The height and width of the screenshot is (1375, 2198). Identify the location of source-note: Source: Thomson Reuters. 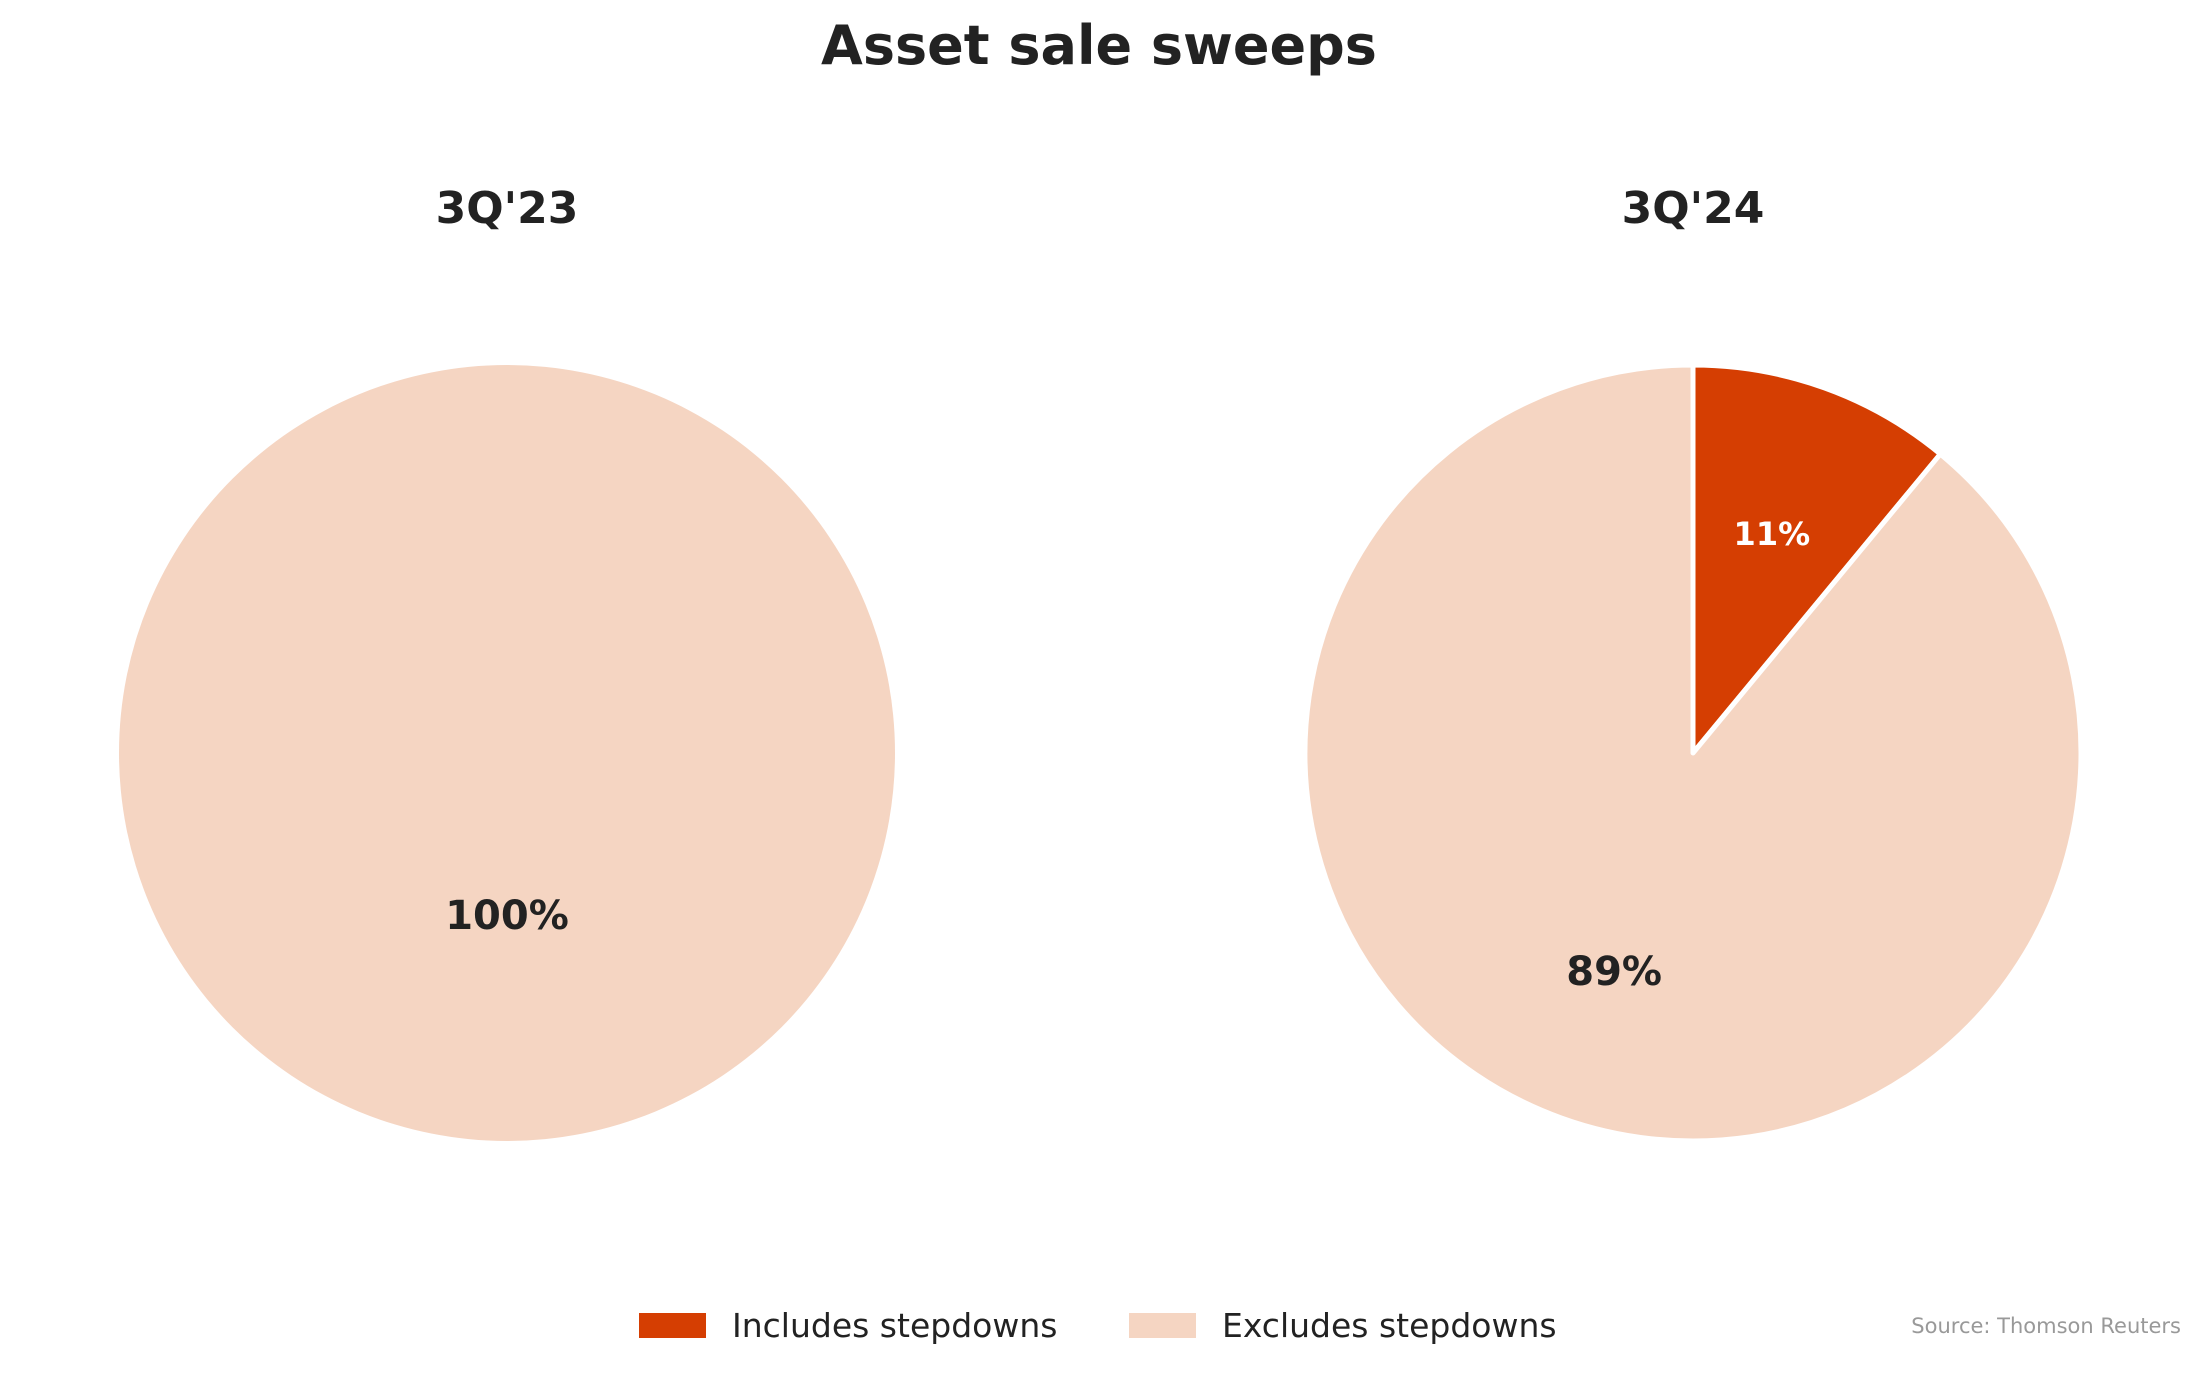
(2046, 1326).